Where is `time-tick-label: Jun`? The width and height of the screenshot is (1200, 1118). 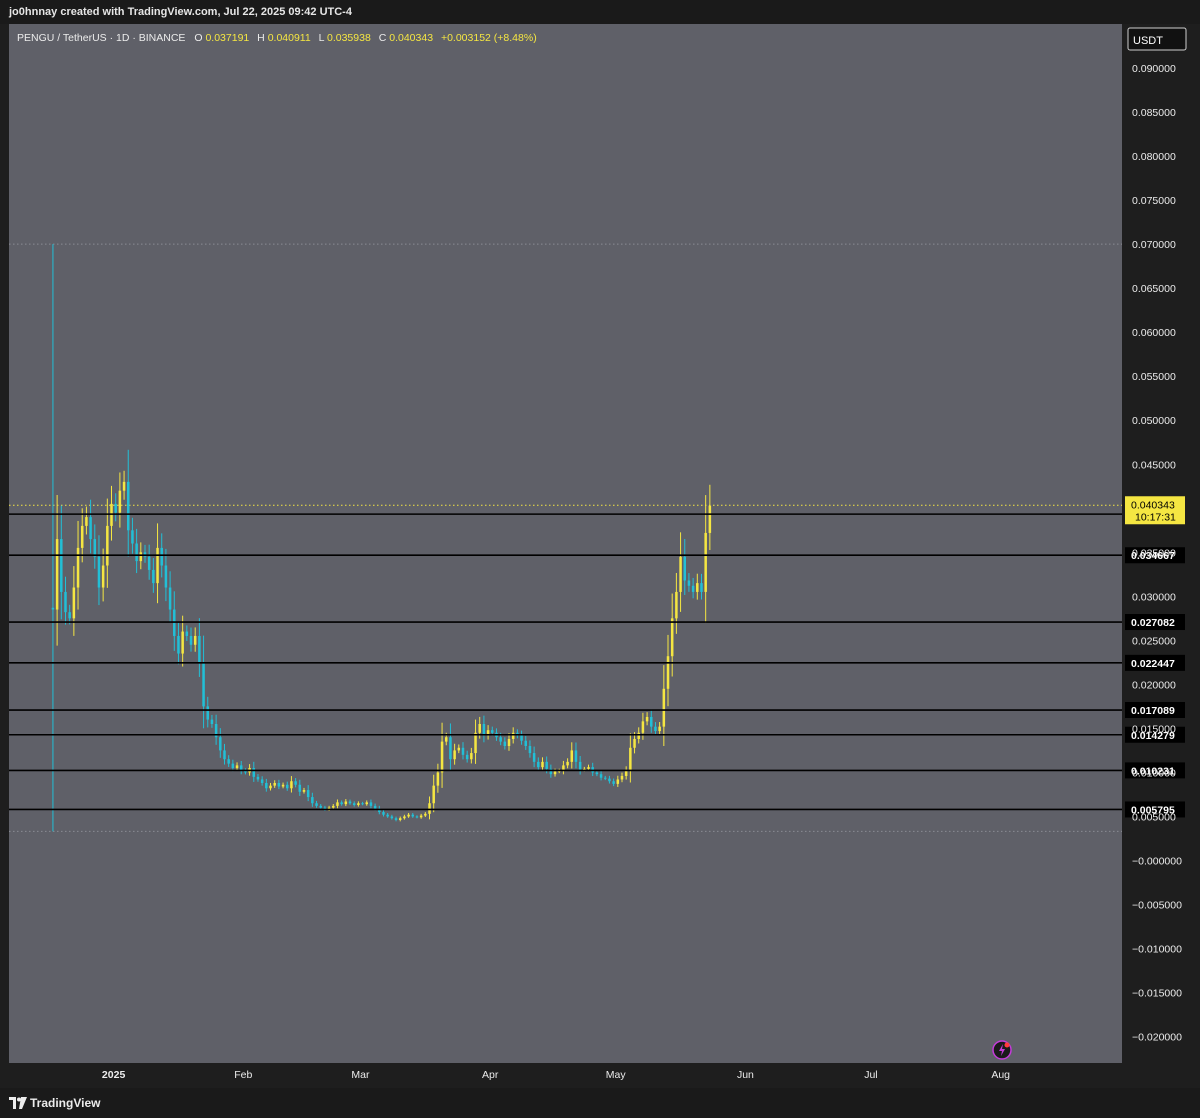
time-tick-label: Jun is located at coordinates (745, 1075).